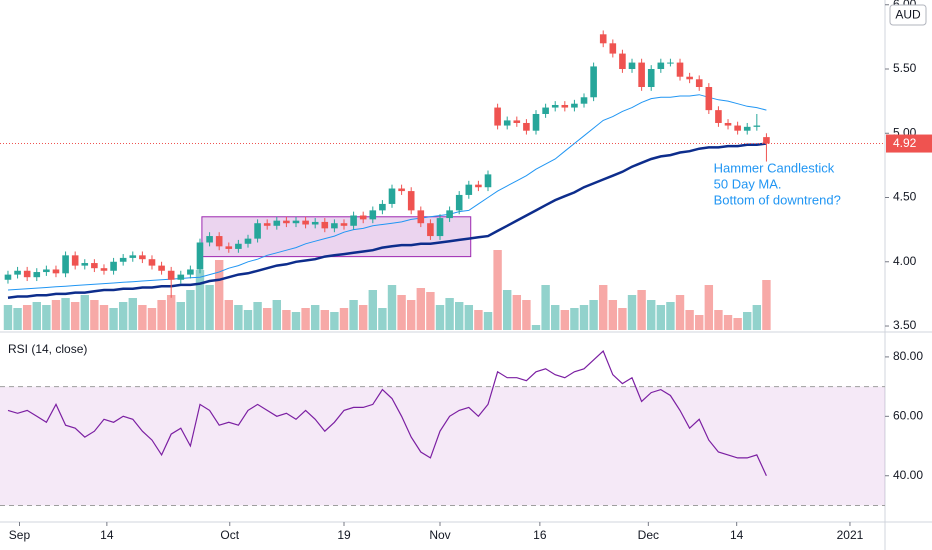 The height and width of the screenshot is (550, 932). I want to click on annotation-text: 50 Day MA., so click(748, 184).